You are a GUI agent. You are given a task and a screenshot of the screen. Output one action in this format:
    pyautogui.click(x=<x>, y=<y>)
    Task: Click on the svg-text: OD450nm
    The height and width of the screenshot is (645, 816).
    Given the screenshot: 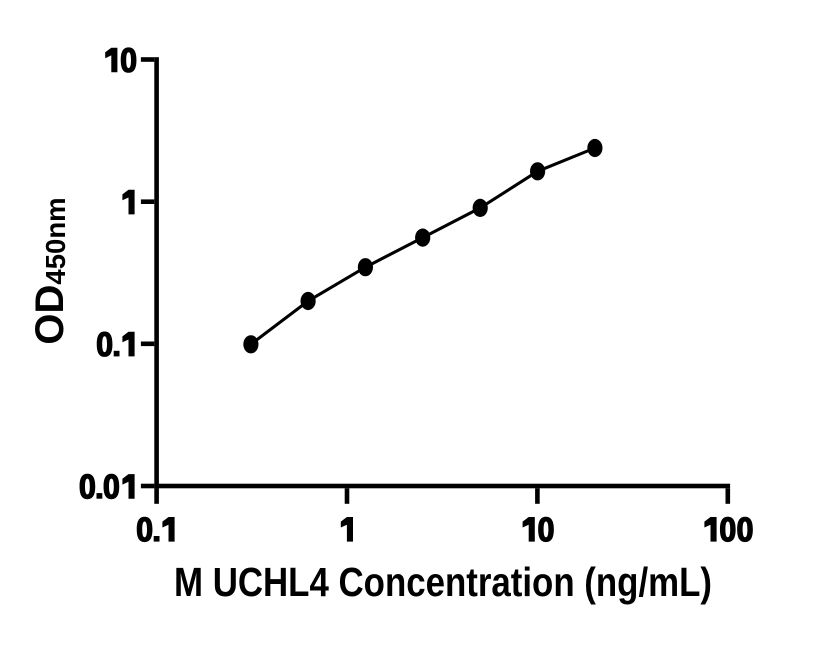 What is the action you would take?
    pyautogui.click(x=50, y=270)
    